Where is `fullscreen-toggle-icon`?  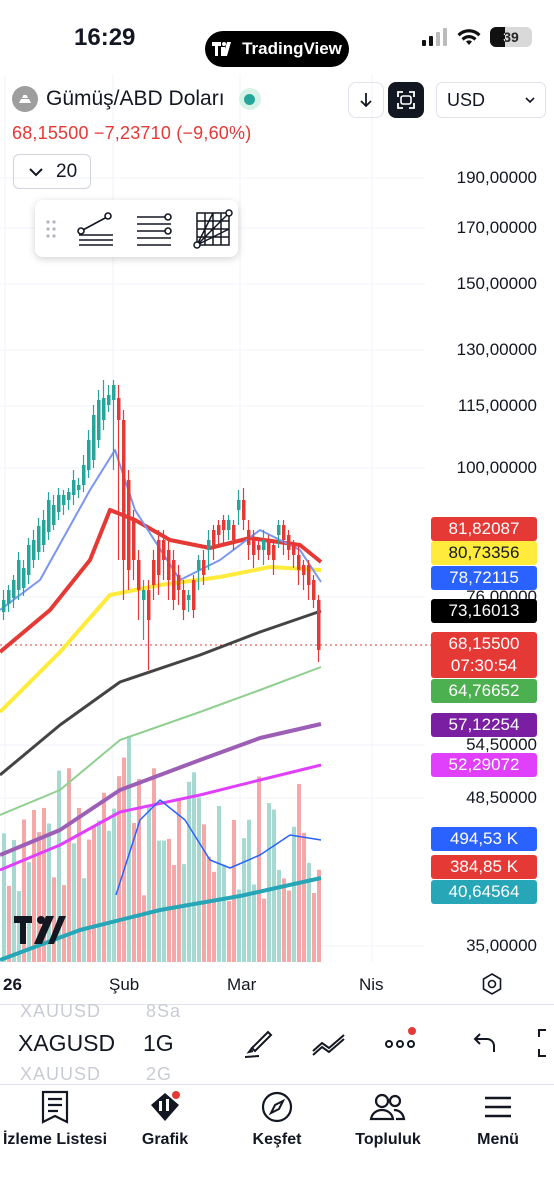 fullscreen-toggle-icon is located at coordinates (544, 1043).